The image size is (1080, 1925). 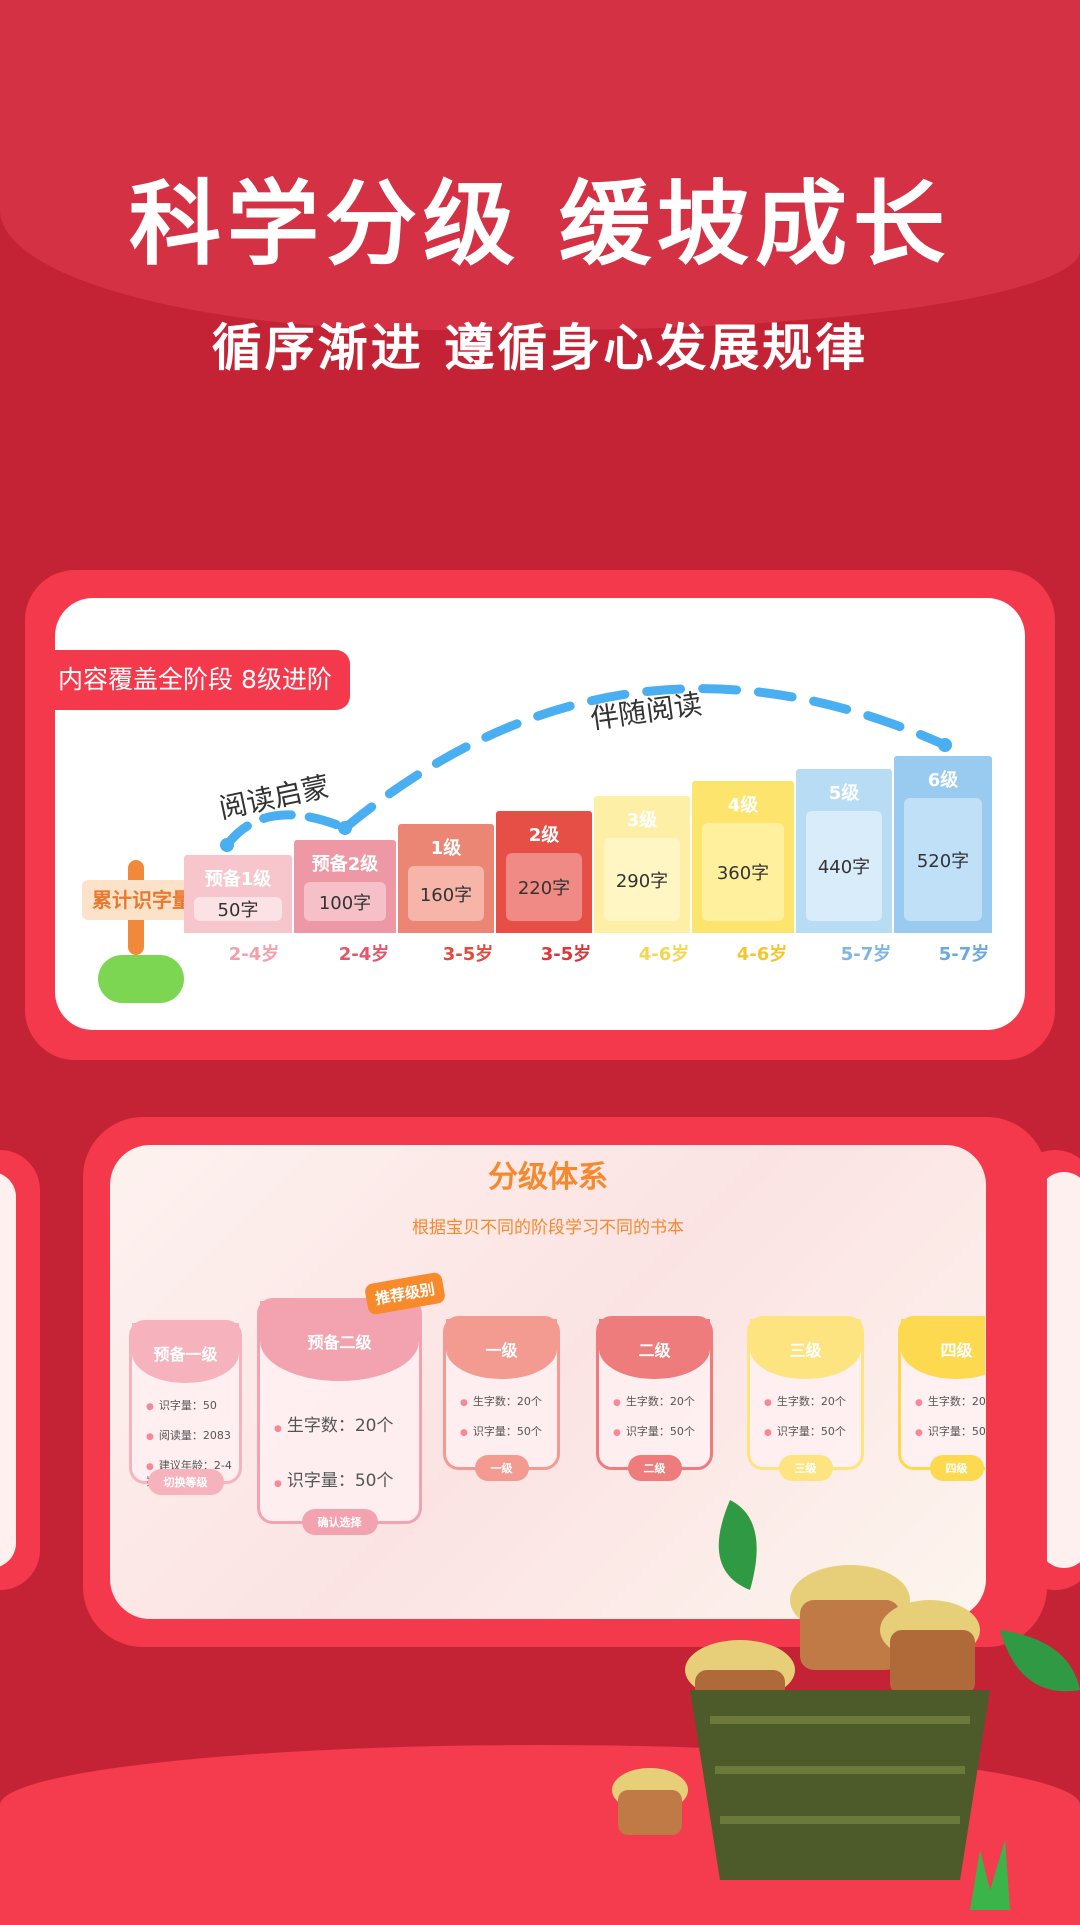 What do you see at coordinates (238, 909) in the screenshot?
I see `char-count: 50字` at bounding box center [238, 909].